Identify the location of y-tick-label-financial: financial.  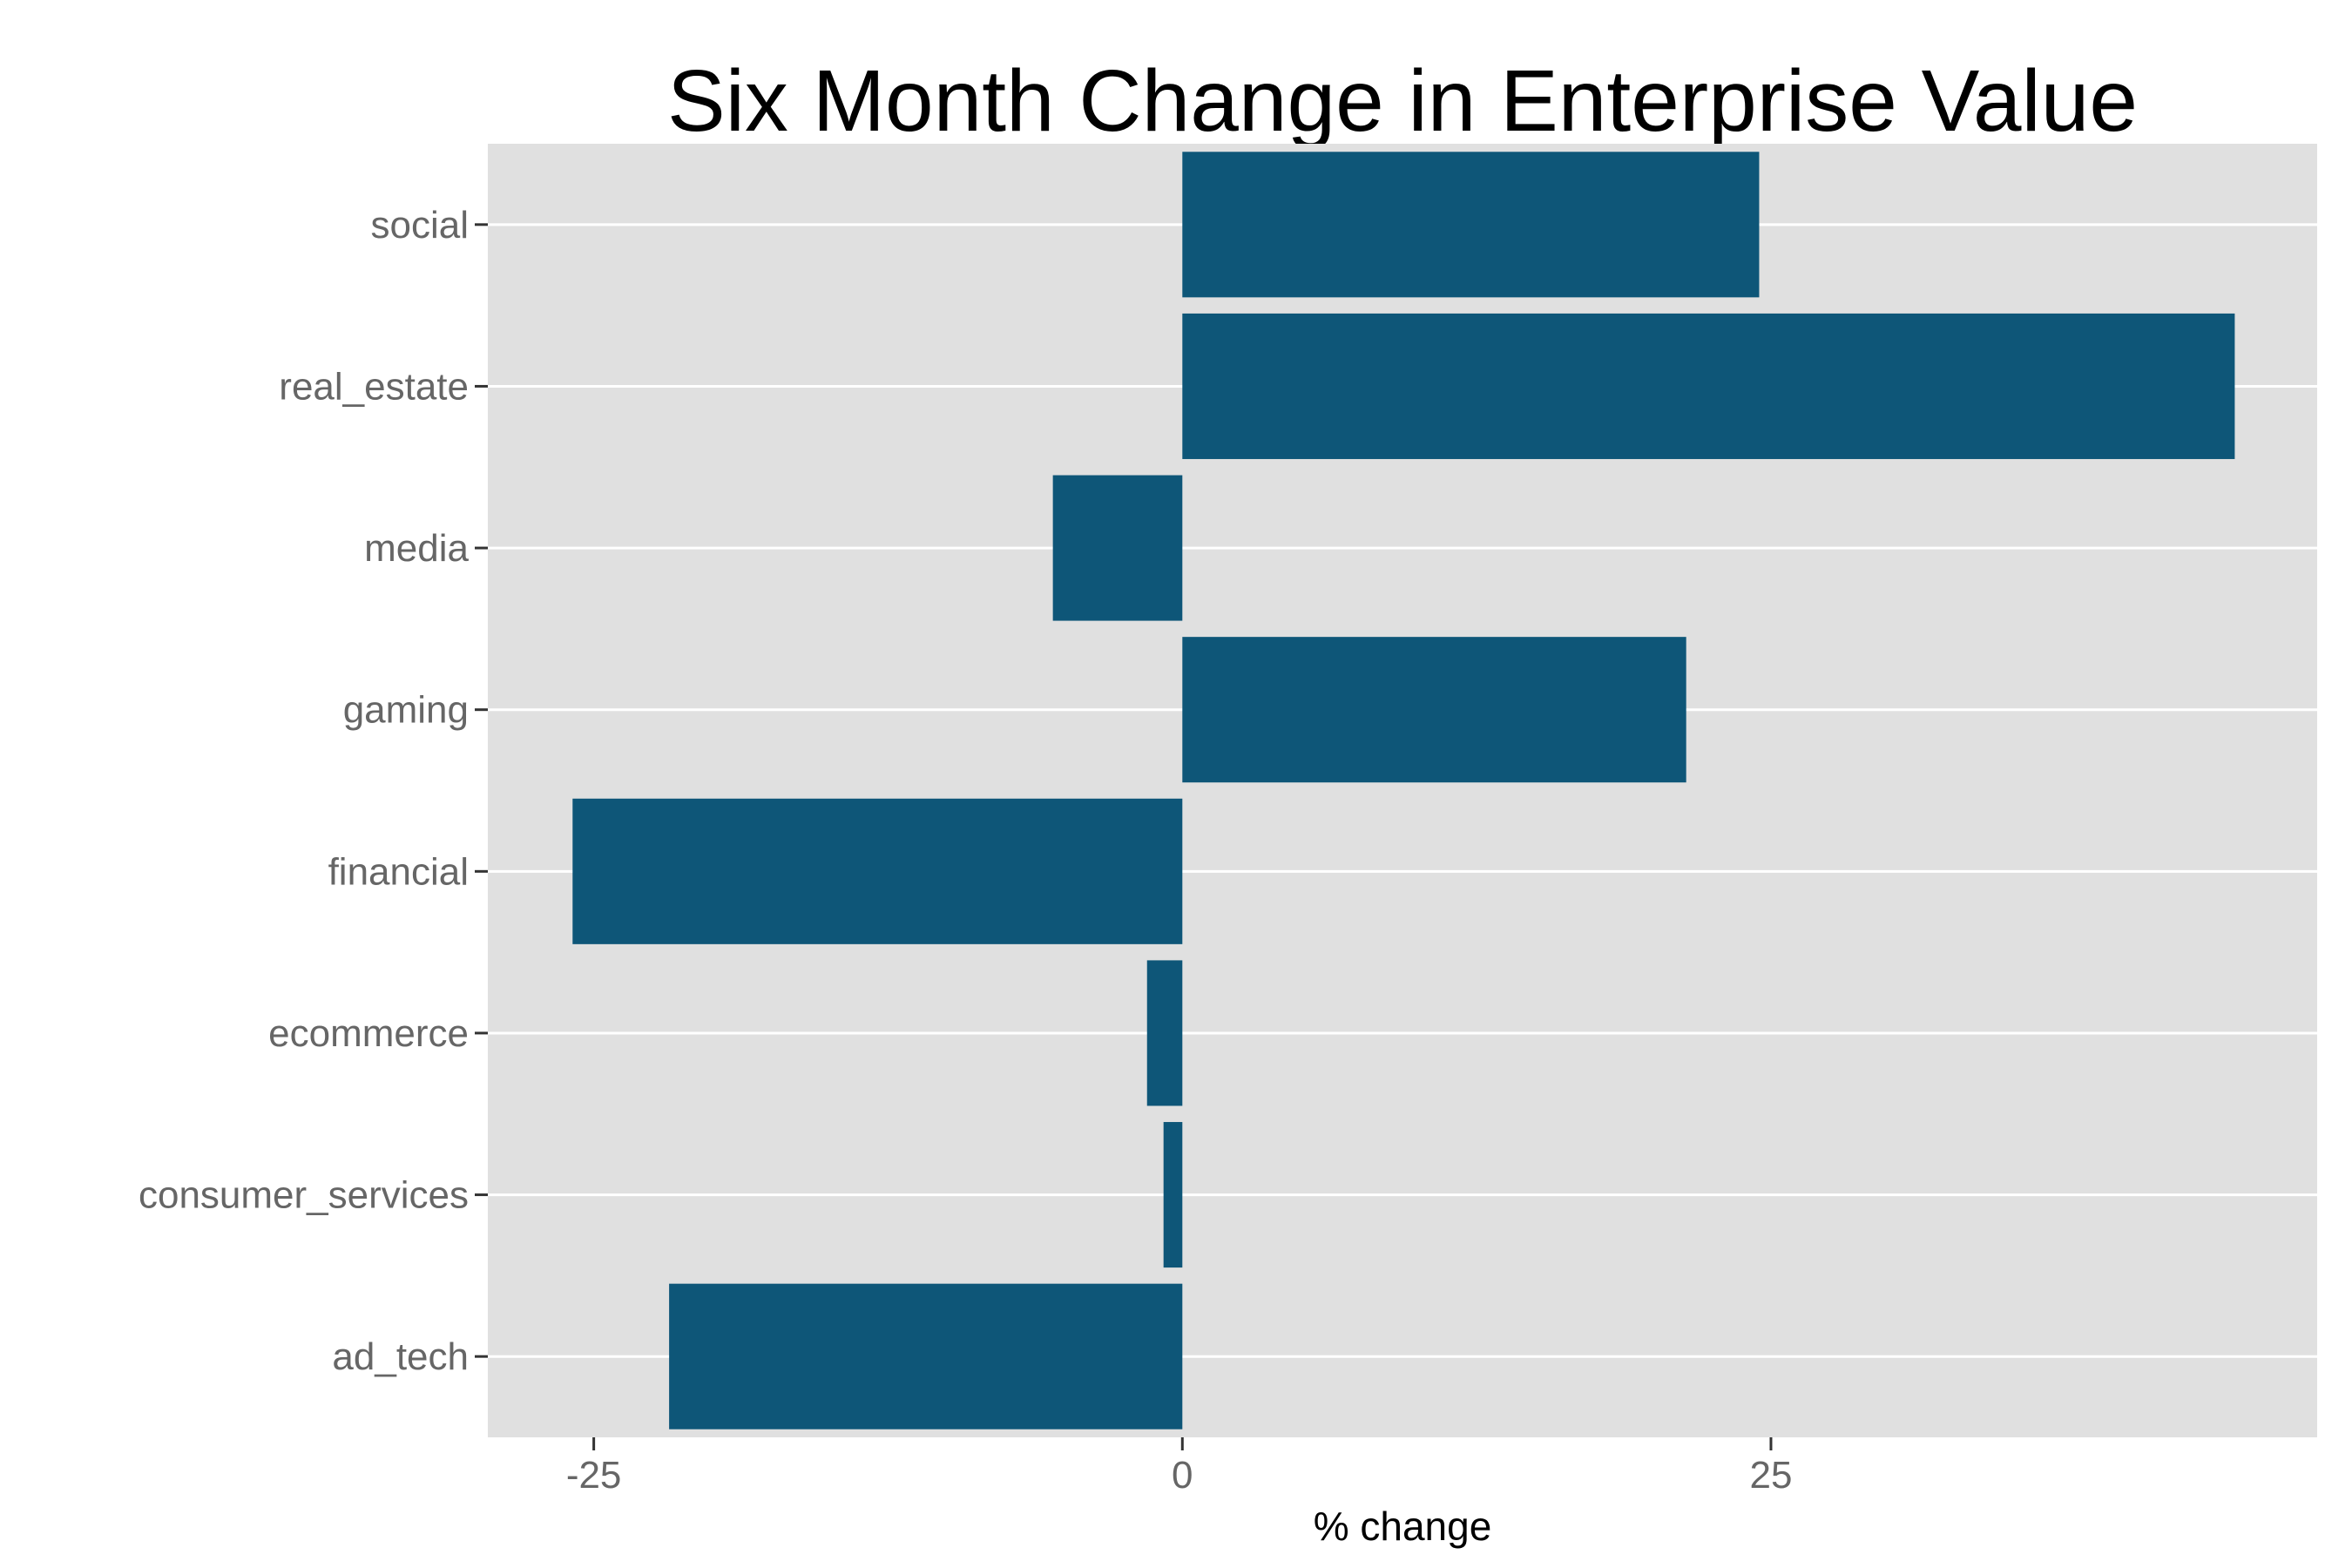
(398, 871).